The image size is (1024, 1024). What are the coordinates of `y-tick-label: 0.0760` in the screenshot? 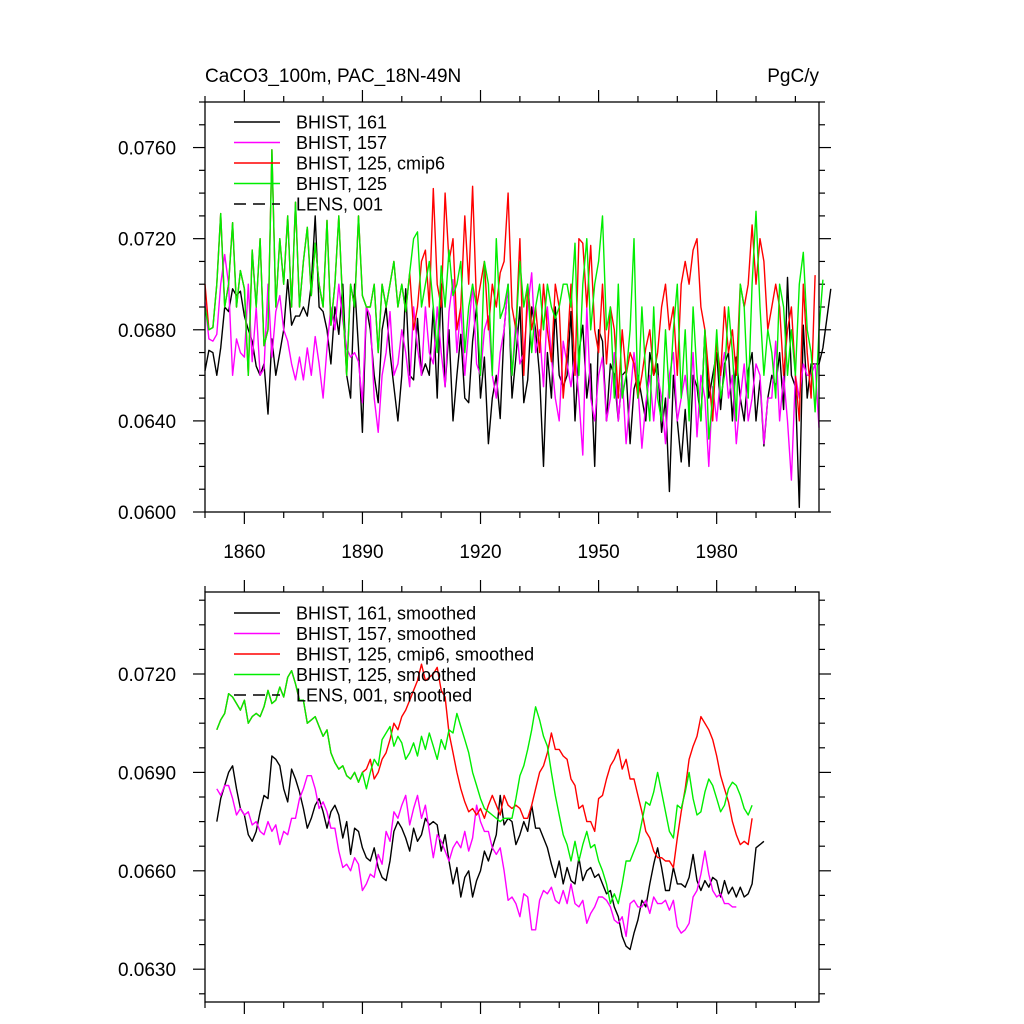 It's located at (147, 149).